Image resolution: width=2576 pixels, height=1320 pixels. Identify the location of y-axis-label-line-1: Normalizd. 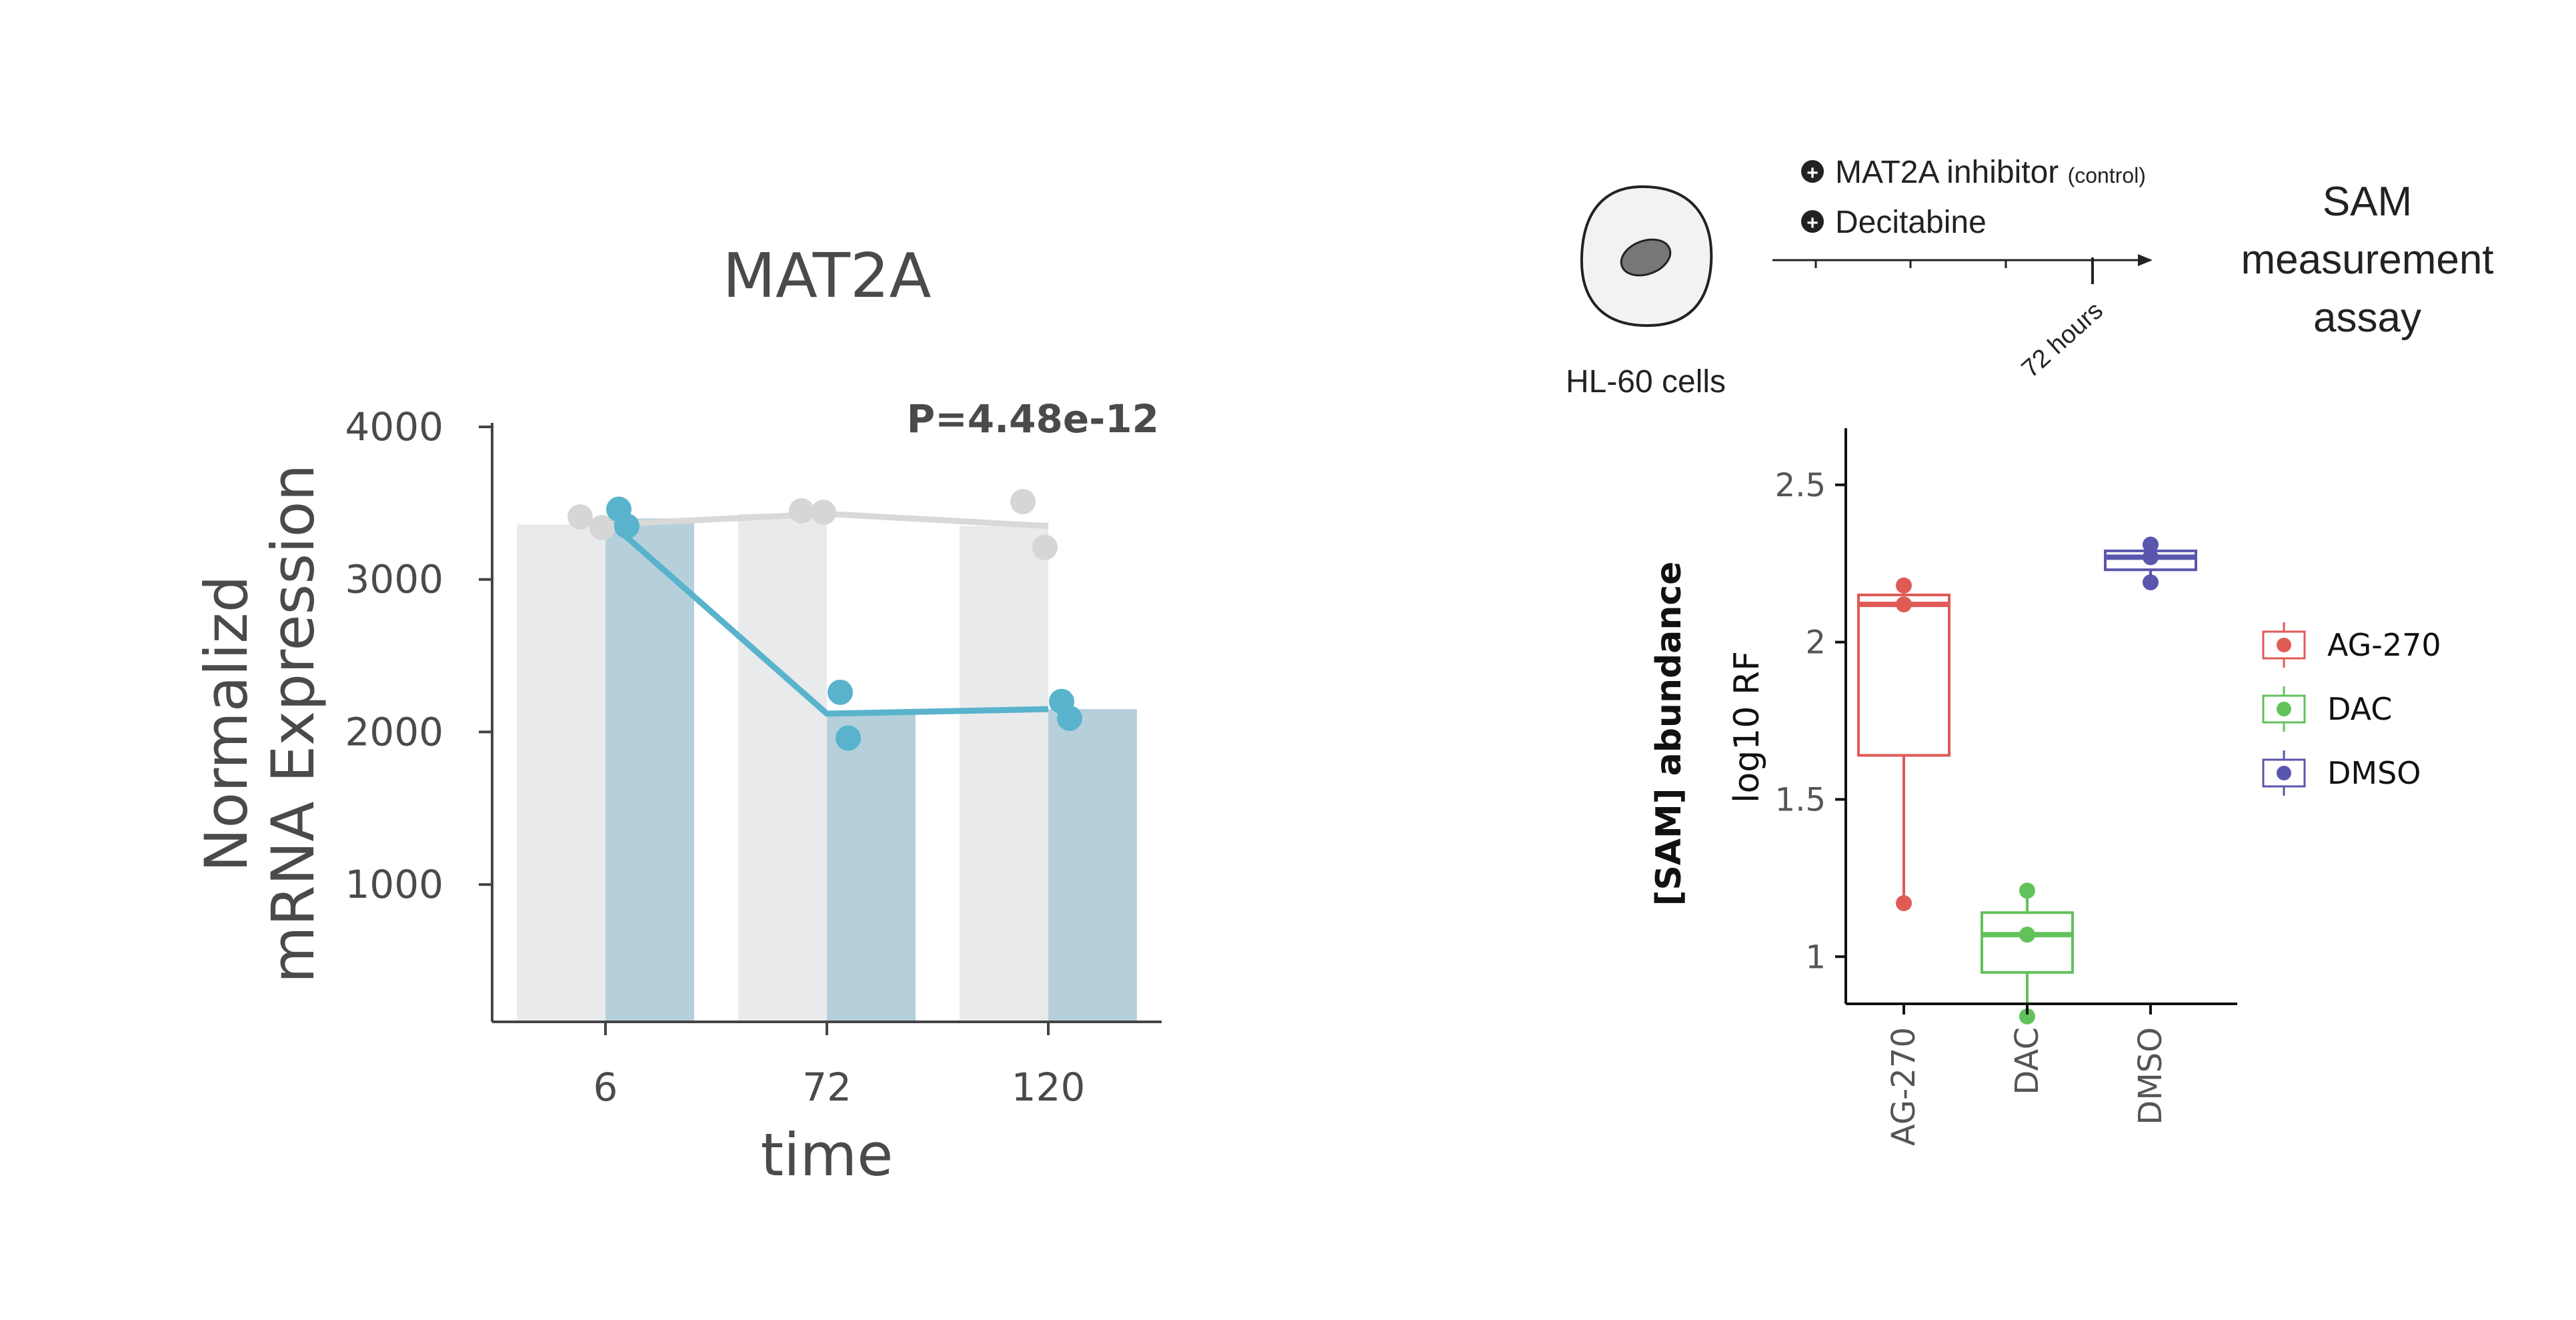
(227, 724).